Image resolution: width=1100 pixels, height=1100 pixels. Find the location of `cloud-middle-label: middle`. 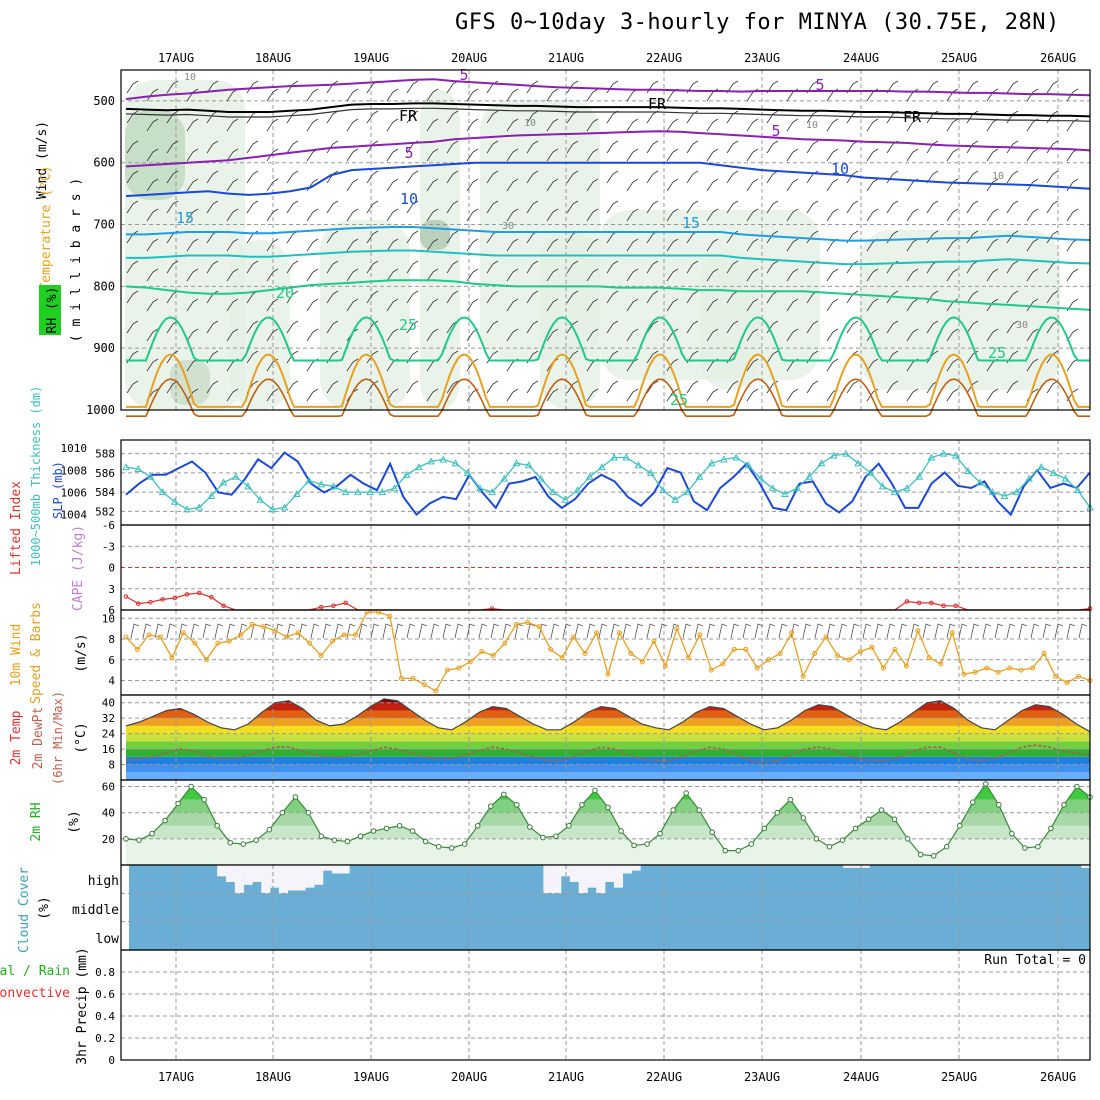

cloud-middle-label: middle is located at coordinates (95, 910).